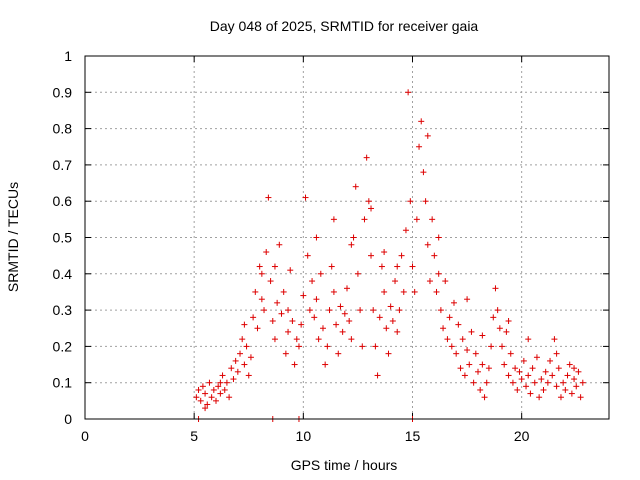  Describe the element at coordinates (68, 56) in the screenshot. I see `y-tick-label: 1` at that location.